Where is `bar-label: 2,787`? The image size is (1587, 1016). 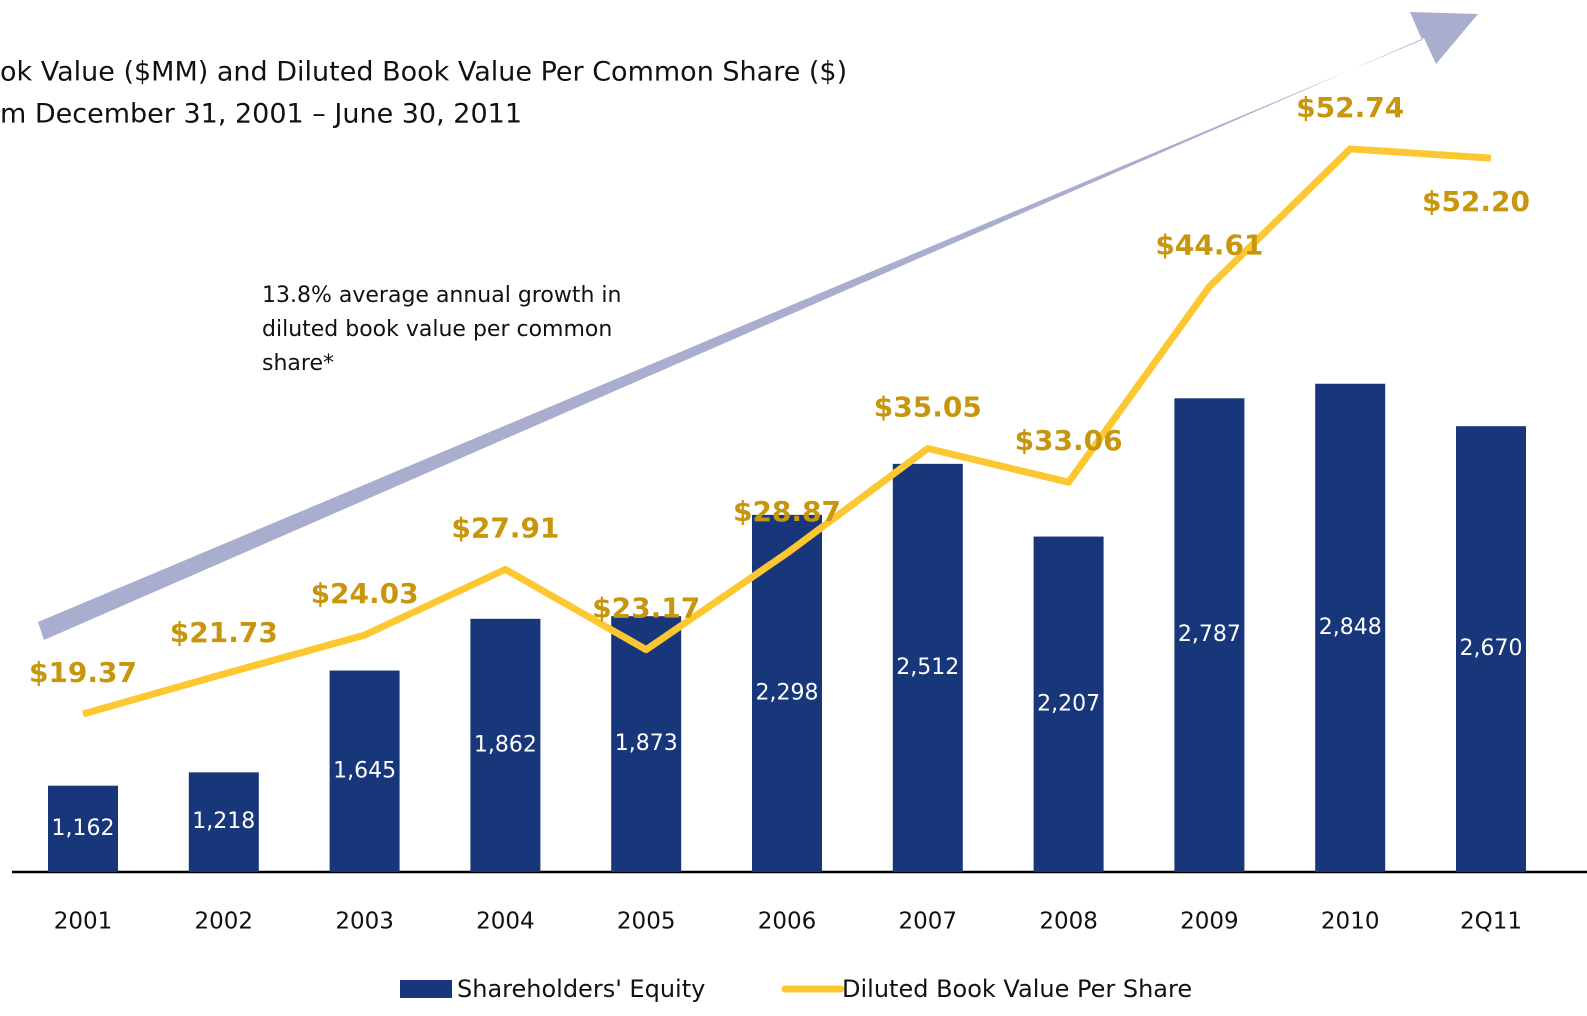 bar-label: 2,787 is located at coordinates (1209, 634).